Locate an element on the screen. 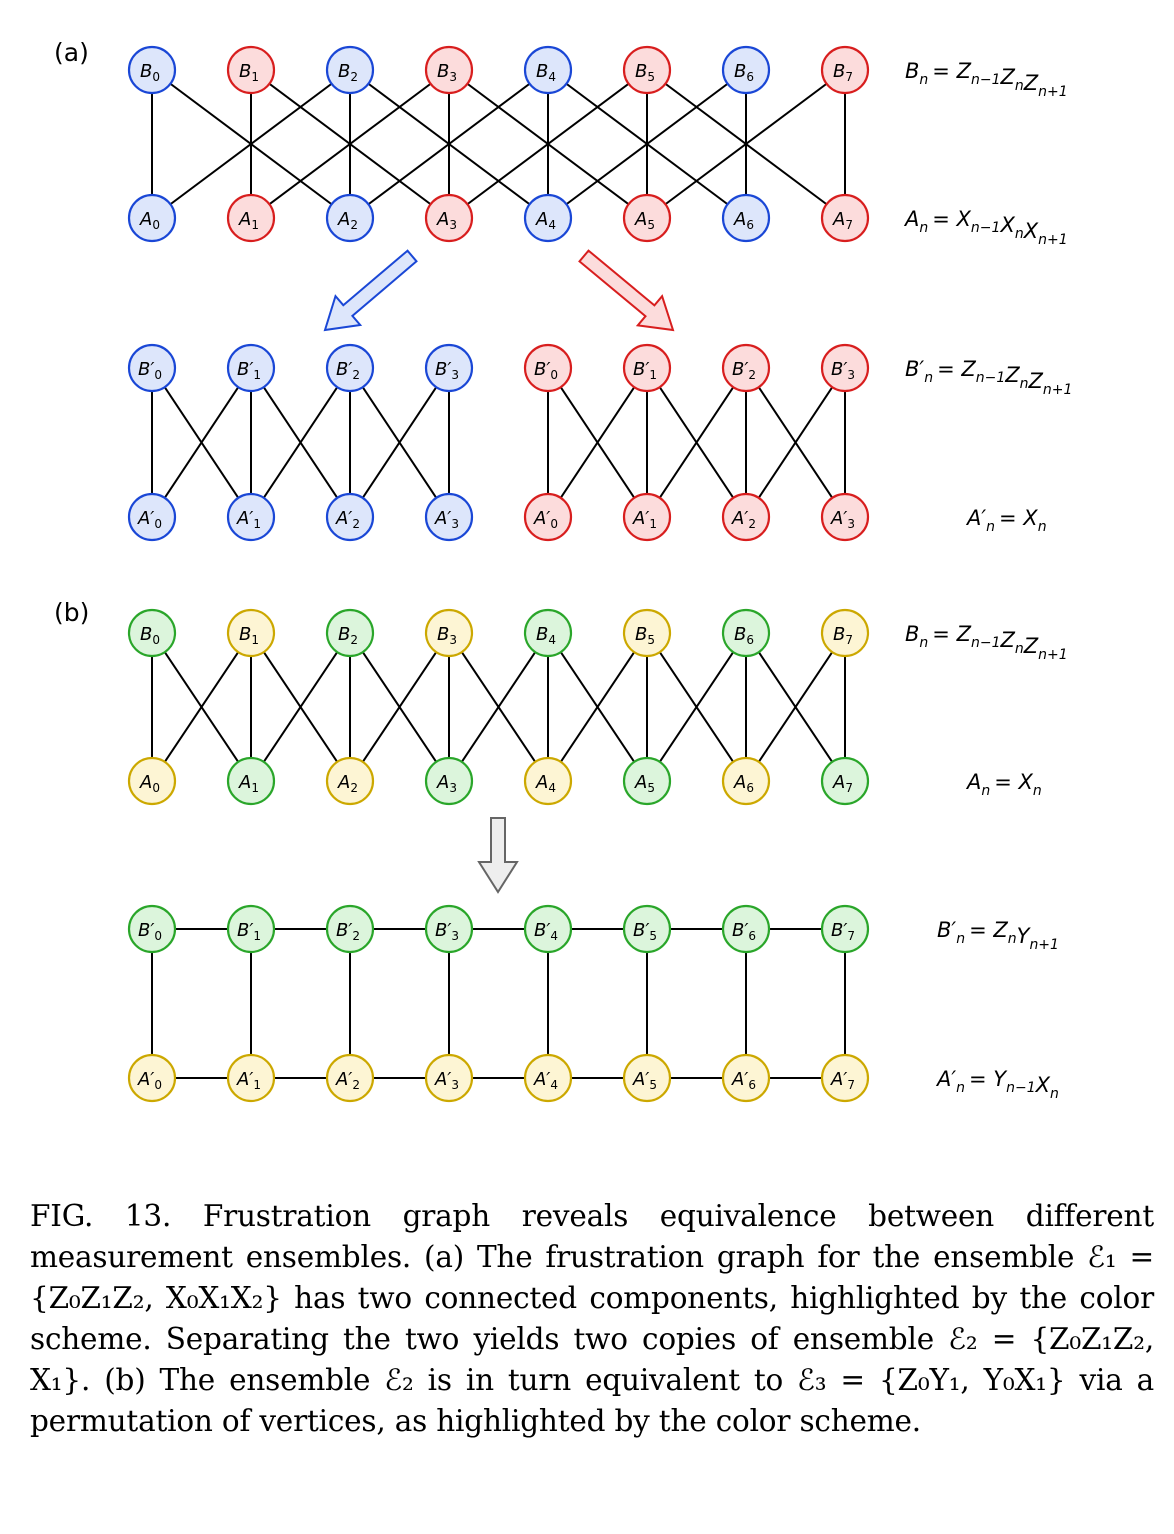 This screenshot has height=1534, width=1174. equation-lhs-sub: n is located at coordinates (923, 643).